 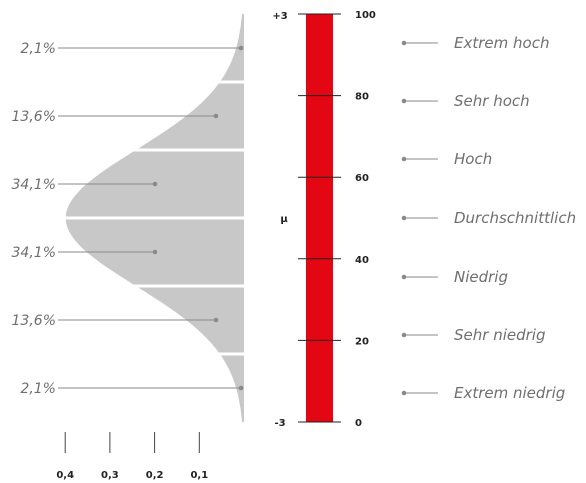 What do you see at coordinates (284, 219) in the screenshot?
I see `scale-mean-label: μ` at bounding box center [284, 219].